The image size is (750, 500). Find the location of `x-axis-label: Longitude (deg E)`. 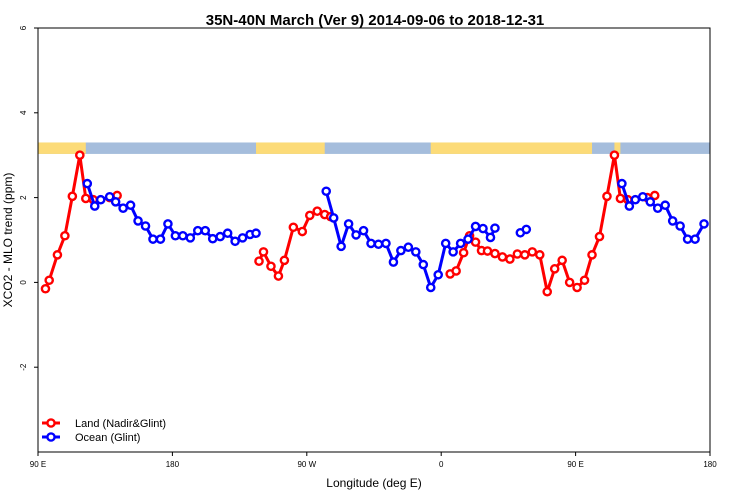

x-axis-label: Longitude (deg E) is located at coordinates (373, 483).